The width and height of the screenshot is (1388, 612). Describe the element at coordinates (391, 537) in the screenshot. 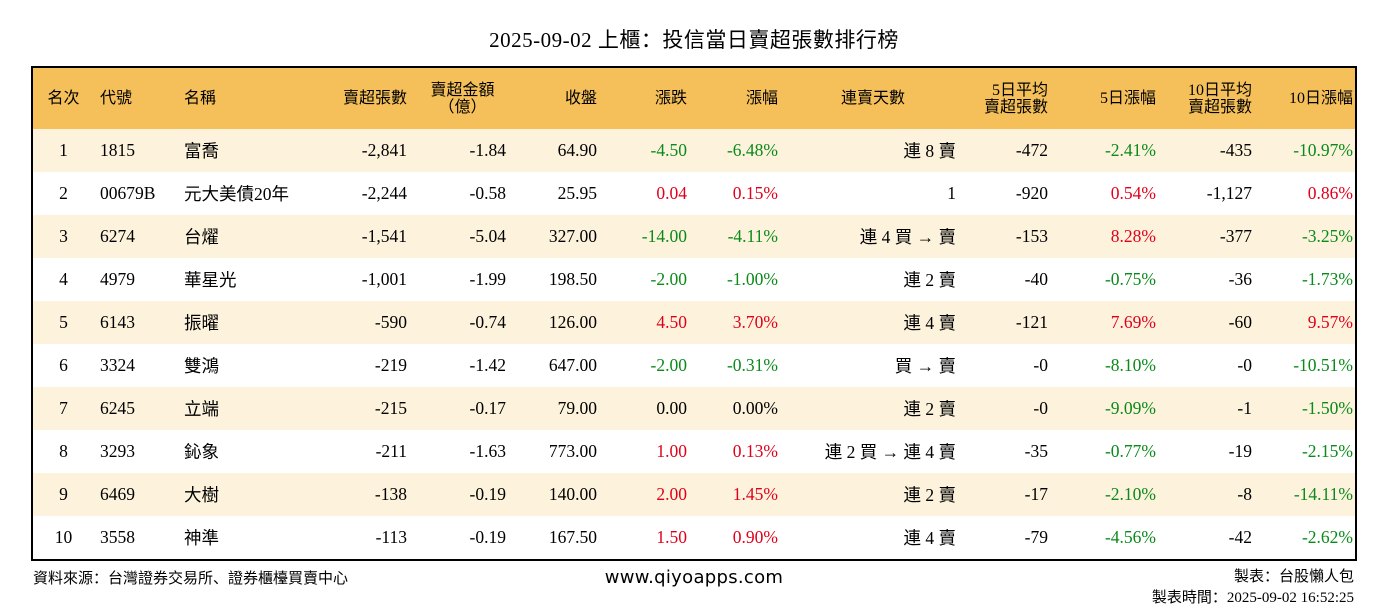

I see `cell-sell-shares: -113` at that location.